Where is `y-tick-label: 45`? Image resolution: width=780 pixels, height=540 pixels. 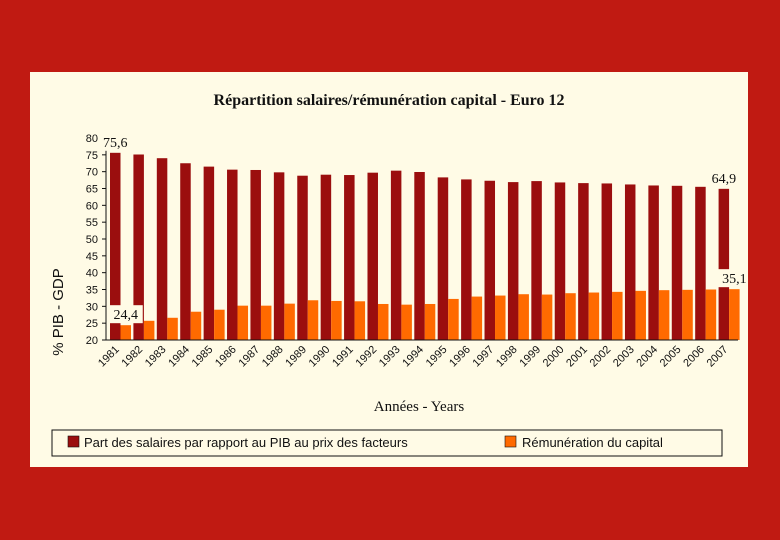
y-tick-label: 45 is located at coordinates (92, 257).